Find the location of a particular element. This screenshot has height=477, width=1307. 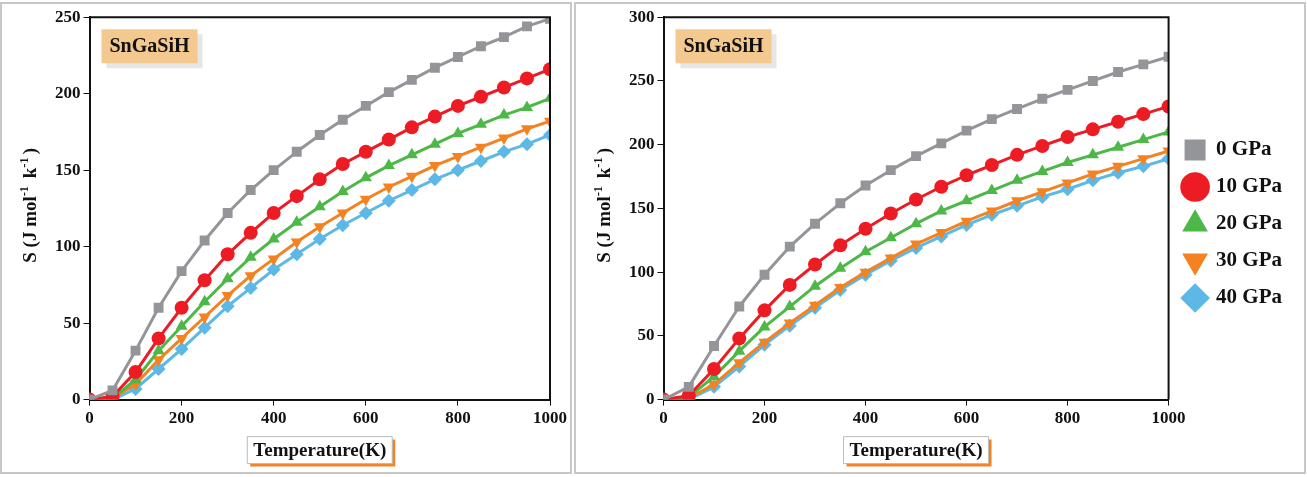

legend-label: 10 GPa is located at coordinates (1249, 185).